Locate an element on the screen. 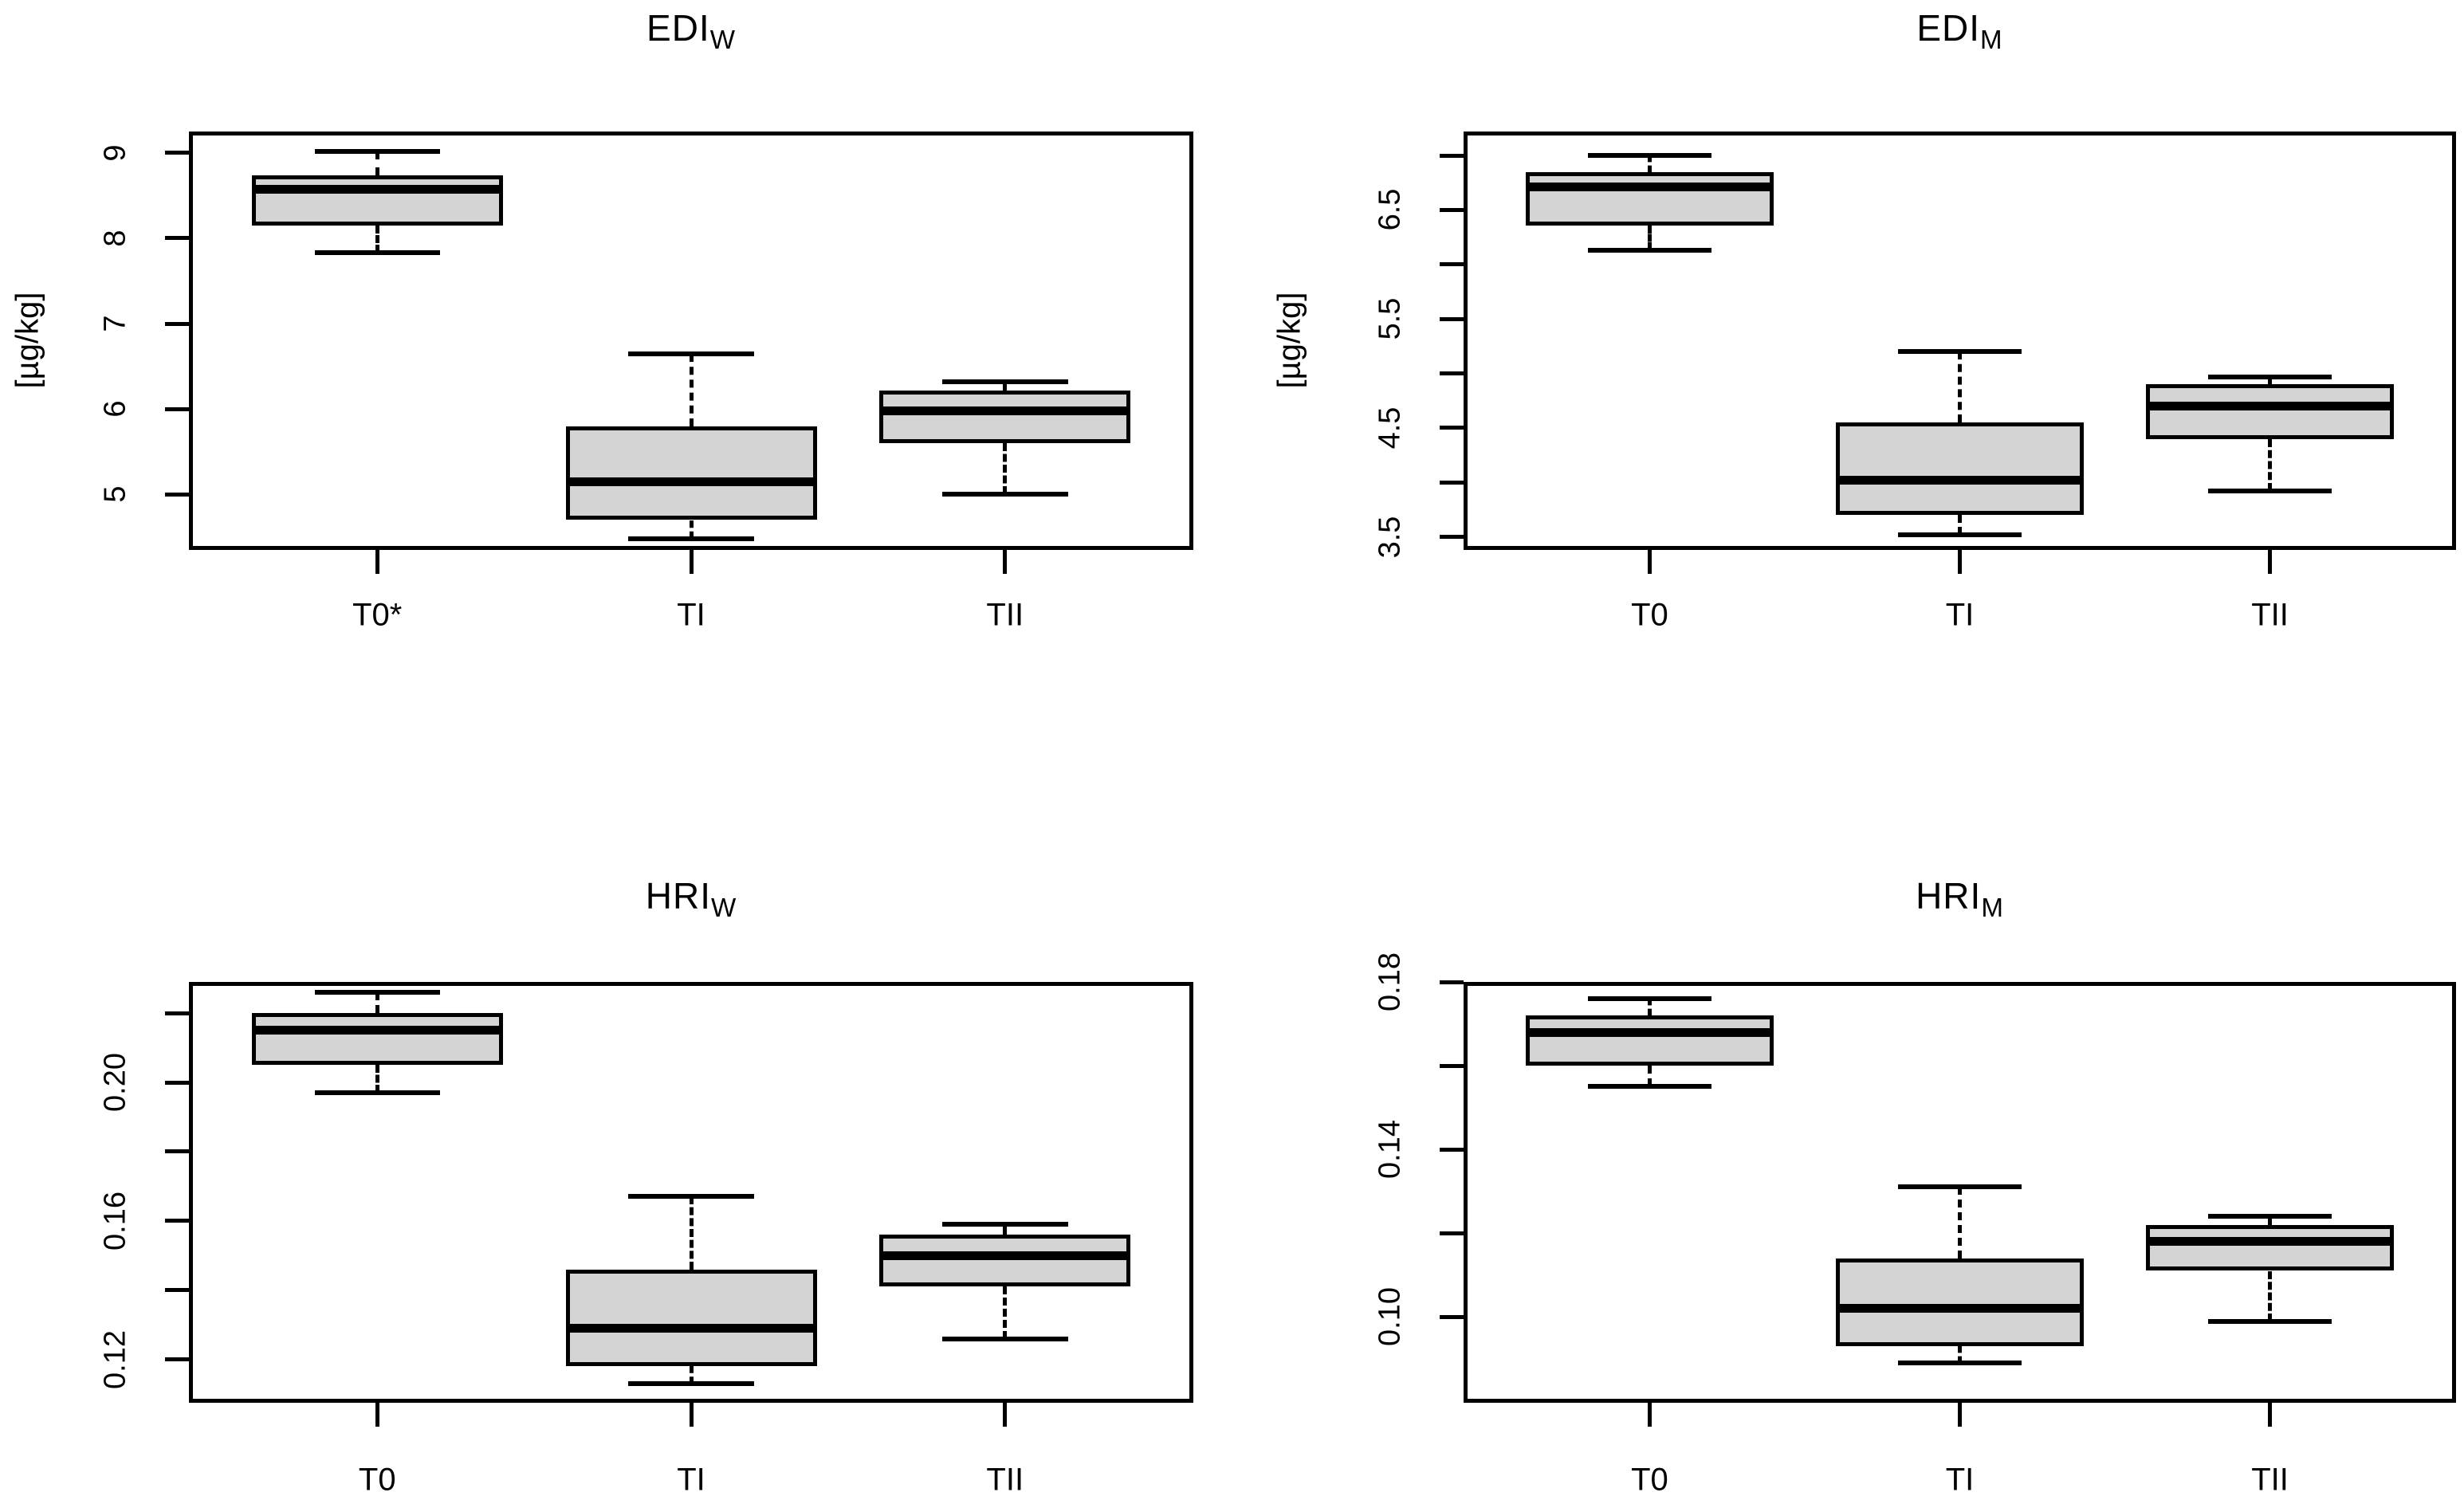 Image resolution: width=2464 pixels, height=1500 pixels. panel-title: HRIW is located at coordinates (692, 899).